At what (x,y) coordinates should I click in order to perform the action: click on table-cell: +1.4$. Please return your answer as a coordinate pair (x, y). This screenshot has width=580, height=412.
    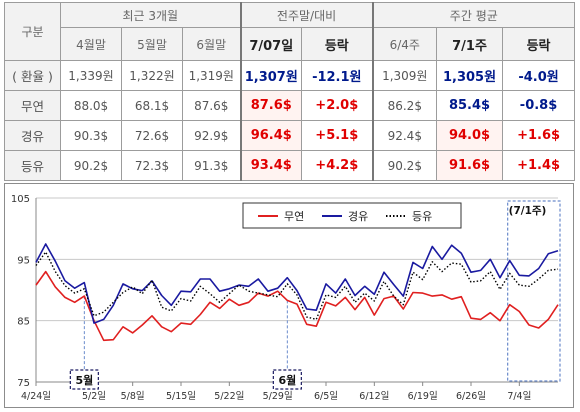
    Looking at the image, I should click on (539, 165).